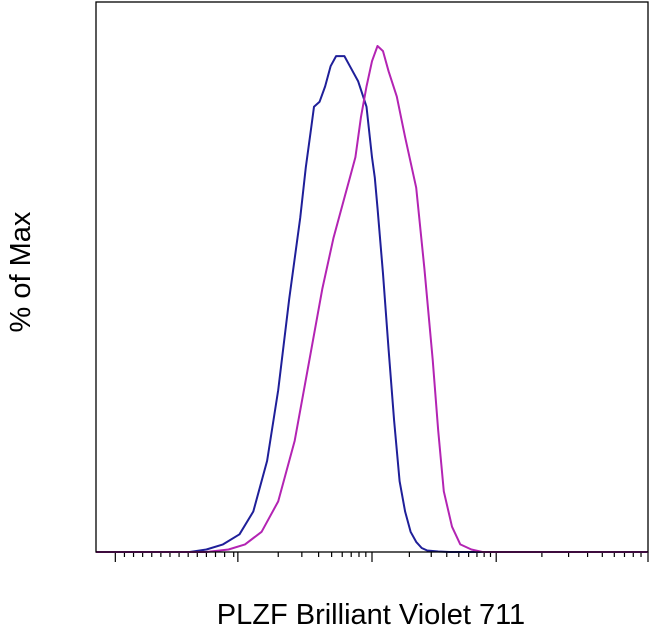  What do you see at coordinates (371, 615) in the screenshot?
I see `x-axis-label: PLZF Brilliant Violet 711` at bounding box center [371, 615].